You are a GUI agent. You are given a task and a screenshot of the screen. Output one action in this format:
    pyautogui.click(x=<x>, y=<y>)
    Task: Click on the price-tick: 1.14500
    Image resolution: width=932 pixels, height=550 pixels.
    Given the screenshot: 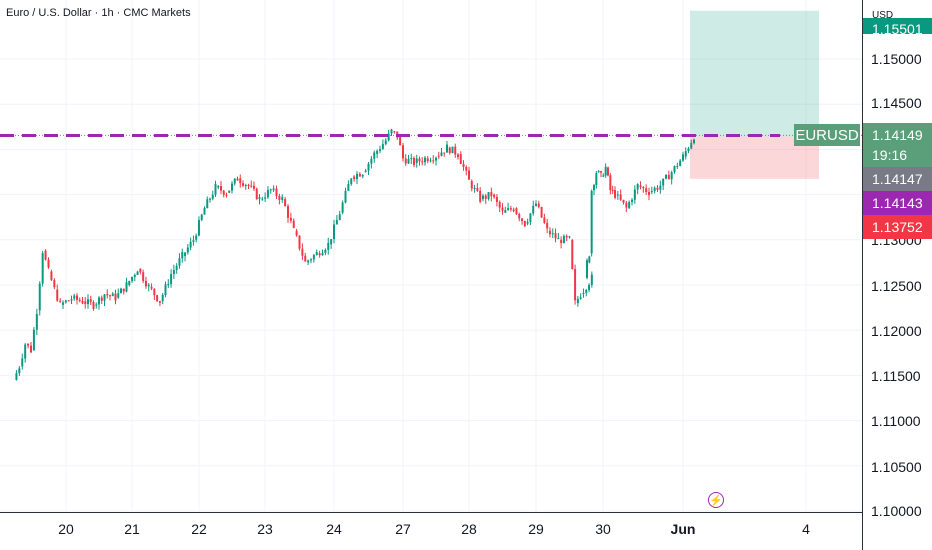 What is the action you would take?
    pyautogui.click(x=896, y=103)
    